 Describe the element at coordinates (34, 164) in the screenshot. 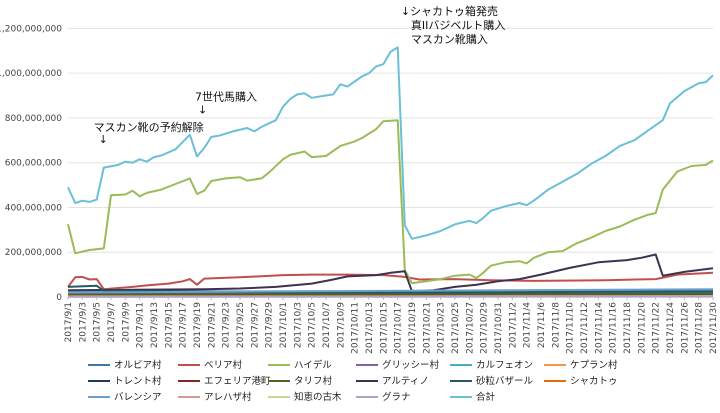

I see `y-tick-label: 600,000,000` at that location.